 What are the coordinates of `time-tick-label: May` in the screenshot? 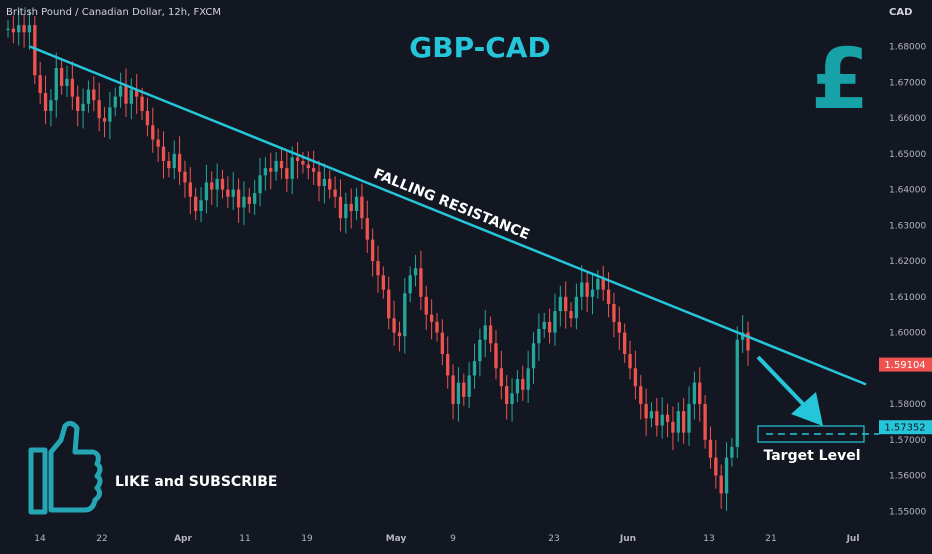 It's located at (396, 539).